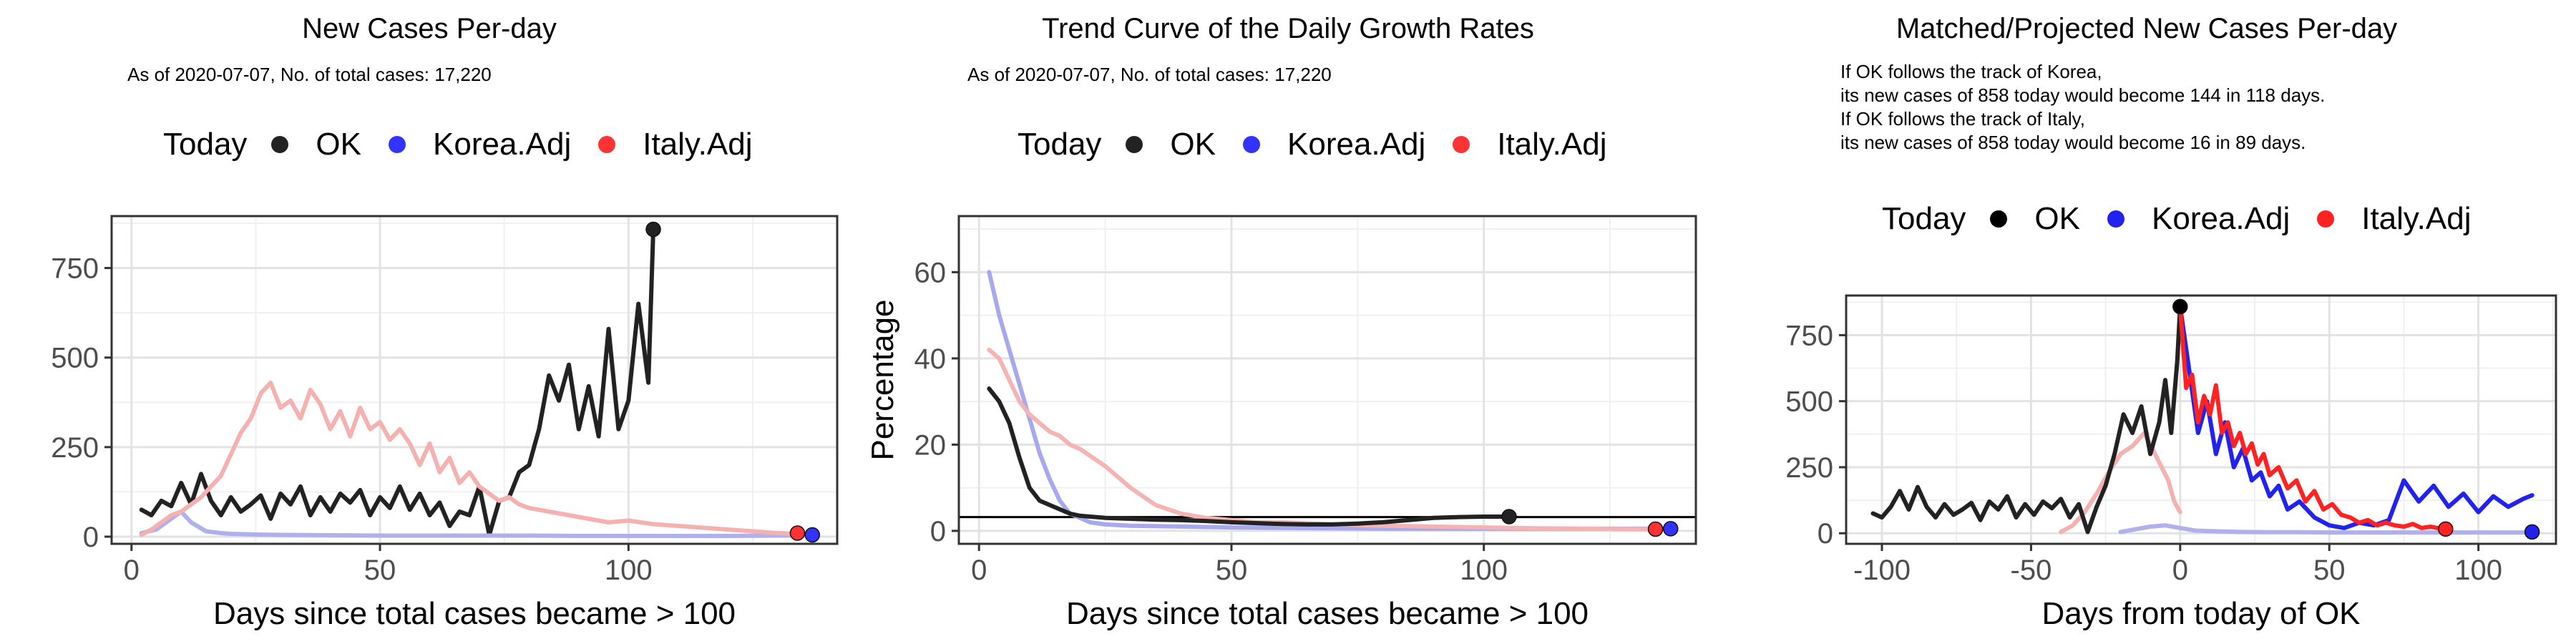 This screenshot has width=2576, height=644. Describe the element at coordinates (429, 28) in the screenshot. I see `chart-title: New Cases Per-day` at that location.